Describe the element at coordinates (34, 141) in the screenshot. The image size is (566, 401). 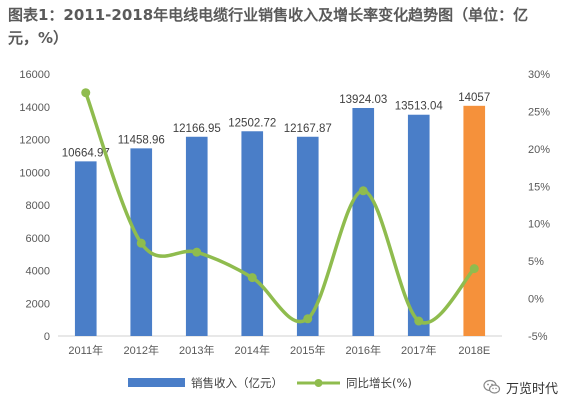
I see `y-left-tick-label: 12000` at that location.